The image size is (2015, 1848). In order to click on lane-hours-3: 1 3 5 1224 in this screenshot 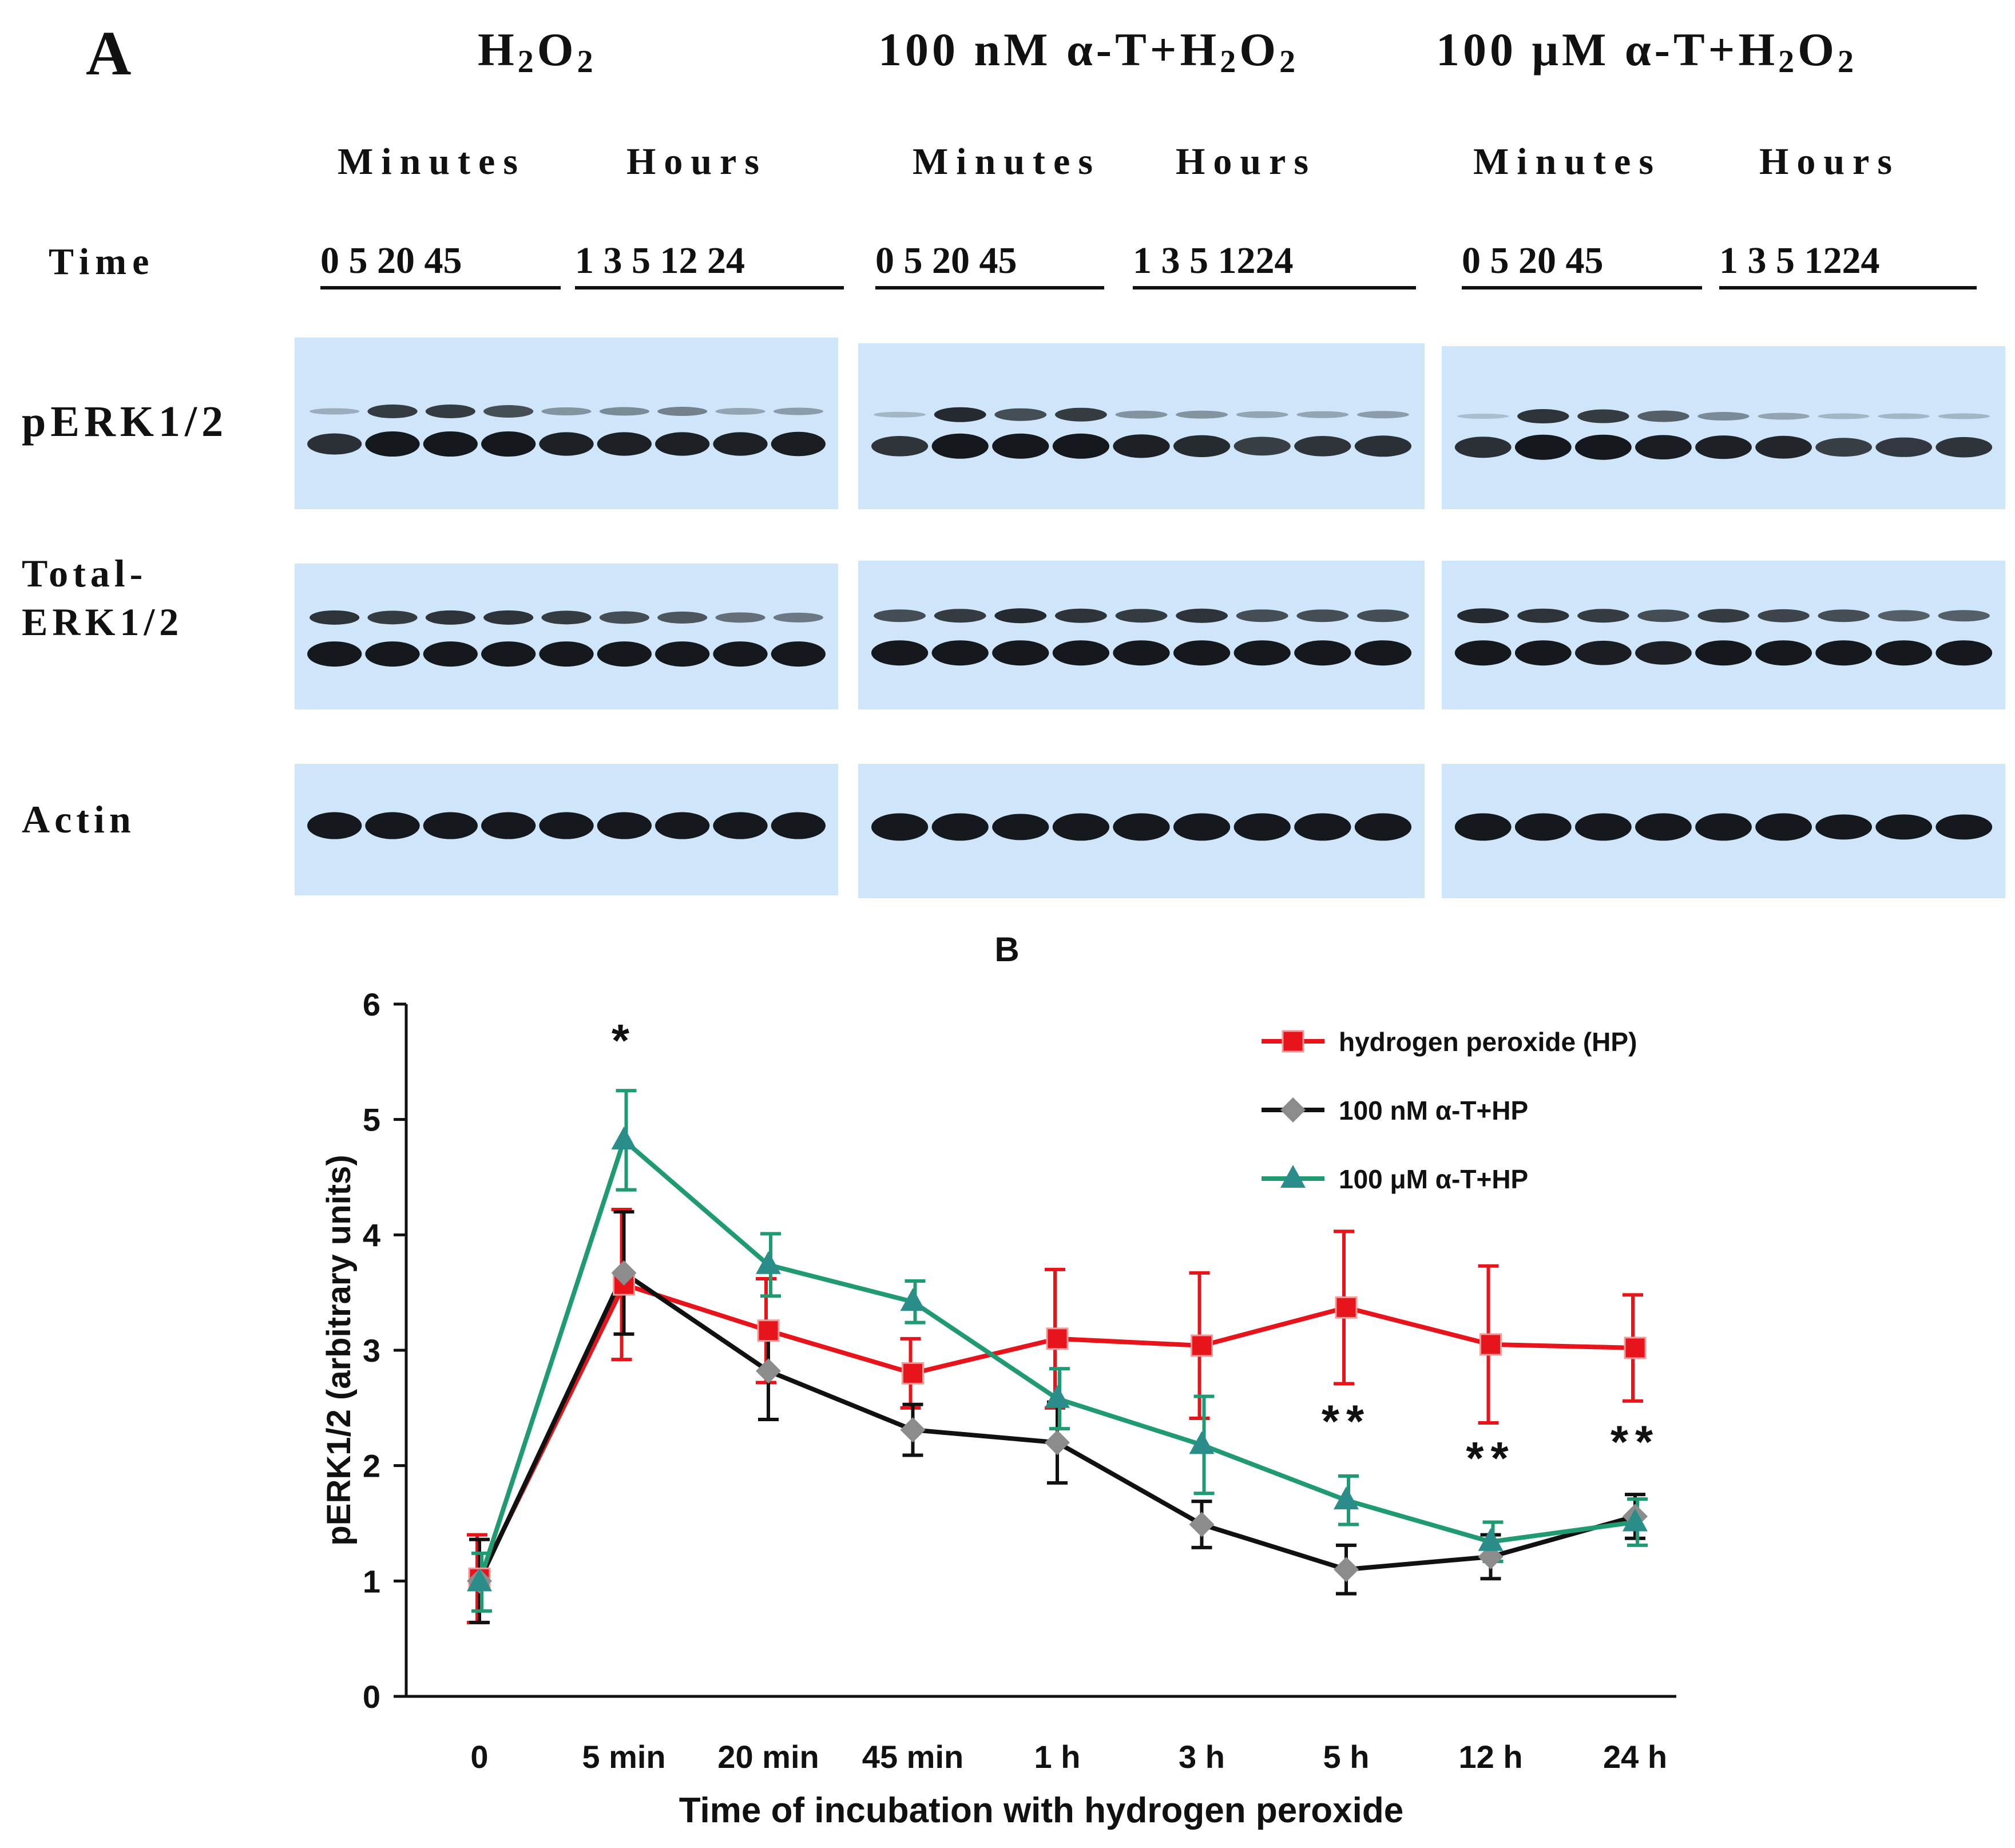, I will do `click(1799, 260)`.